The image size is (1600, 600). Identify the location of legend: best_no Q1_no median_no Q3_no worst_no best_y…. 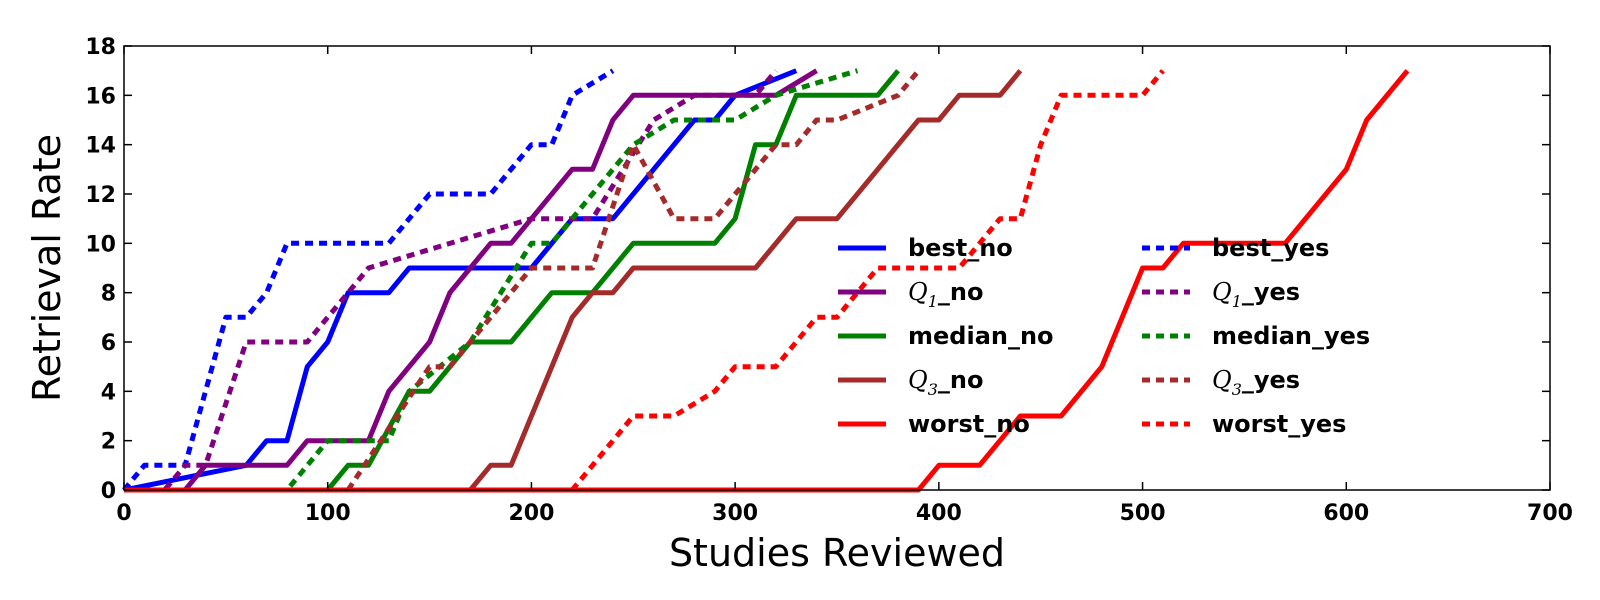
(1104, 336).